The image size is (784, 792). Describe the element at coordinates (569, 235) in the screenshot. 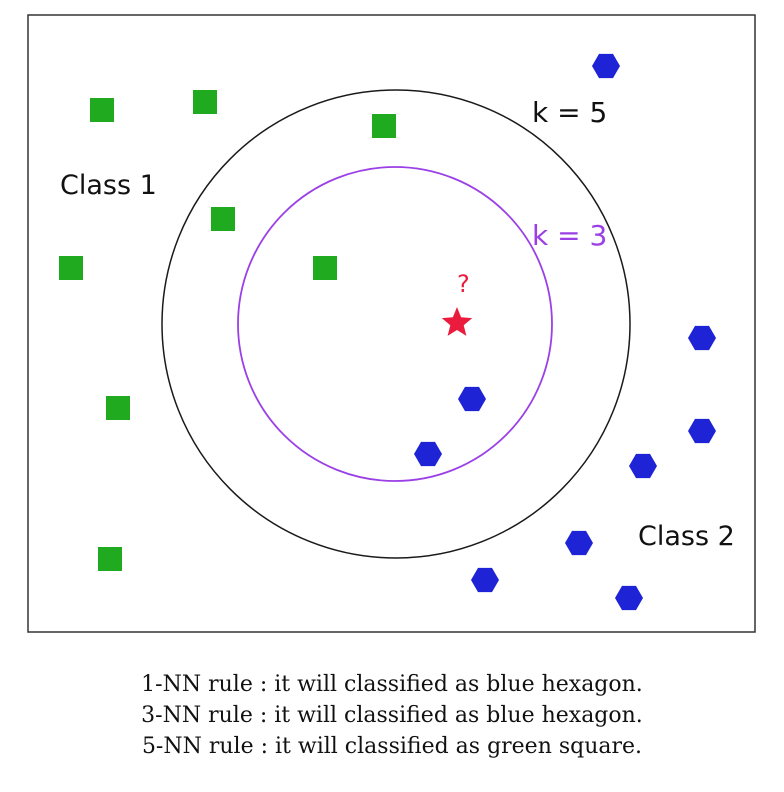

I see `k3-label: k = 3` at that location.